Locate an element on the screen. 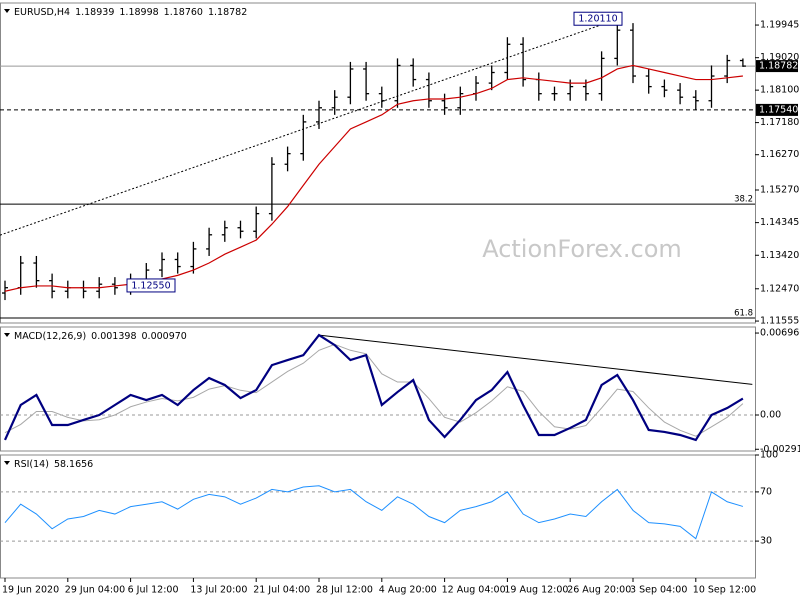  y-tick-label: 1.18100 is located at coordinates (779, 90).